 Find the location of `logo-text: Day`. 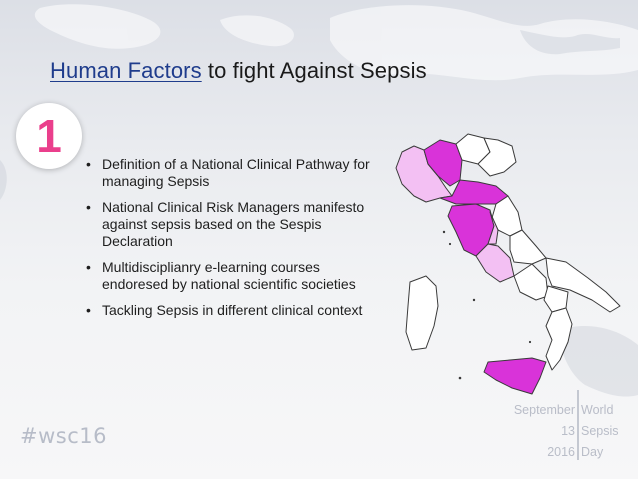

logo-text: Day is located at coordinates (592, 452).